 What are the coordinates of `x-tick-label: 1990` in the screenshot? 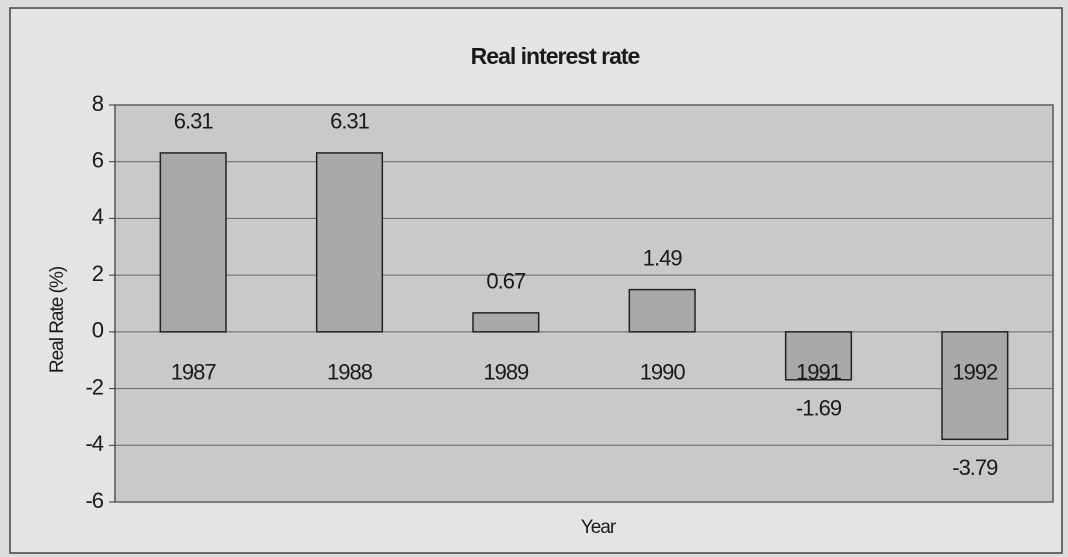 It's located at (663, 372).